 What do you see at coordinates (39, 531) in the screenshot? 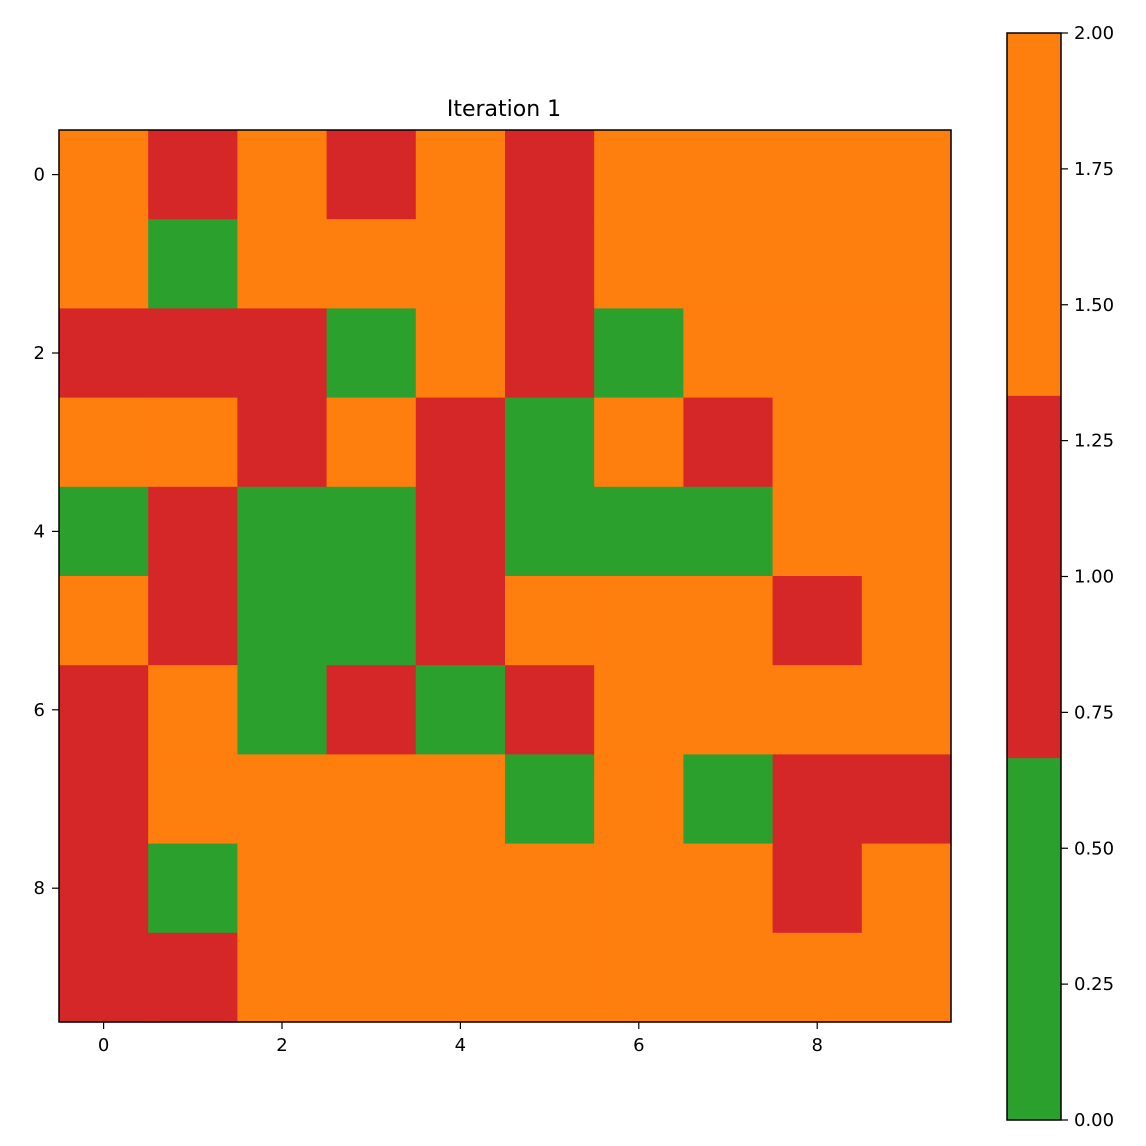
I see `y-tick-label: 4` at bounding box center [39, 531].